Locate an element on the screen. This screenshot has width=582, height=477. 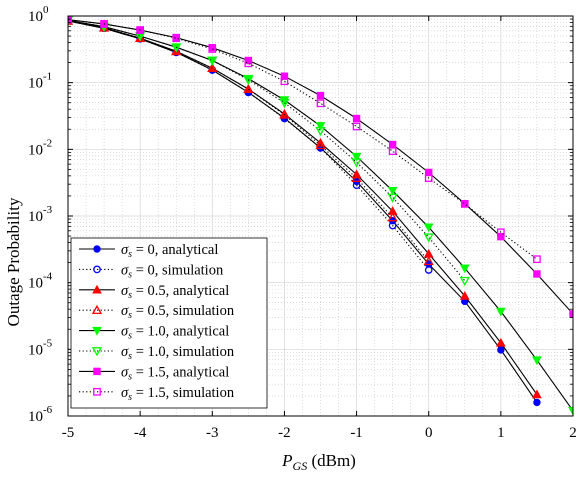
legend-label: σs = 1.5, analytical is located at coordinates (175, 373).